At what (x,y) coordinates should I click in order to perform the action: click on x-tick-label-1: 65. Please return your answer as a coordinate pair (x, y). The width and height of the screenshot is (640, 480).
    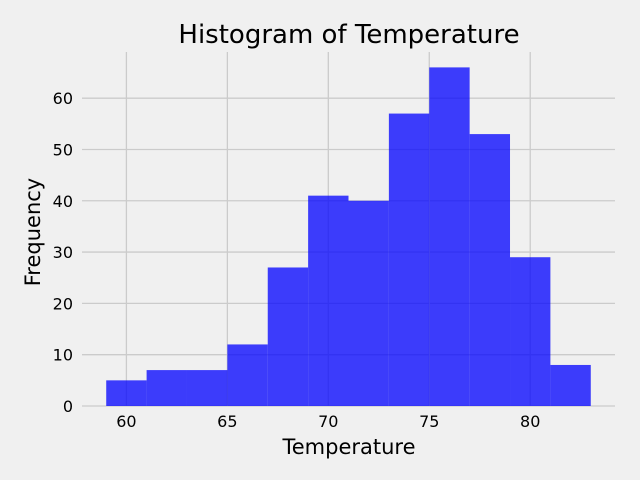
    Looking at the image, I should click on (227, 421).